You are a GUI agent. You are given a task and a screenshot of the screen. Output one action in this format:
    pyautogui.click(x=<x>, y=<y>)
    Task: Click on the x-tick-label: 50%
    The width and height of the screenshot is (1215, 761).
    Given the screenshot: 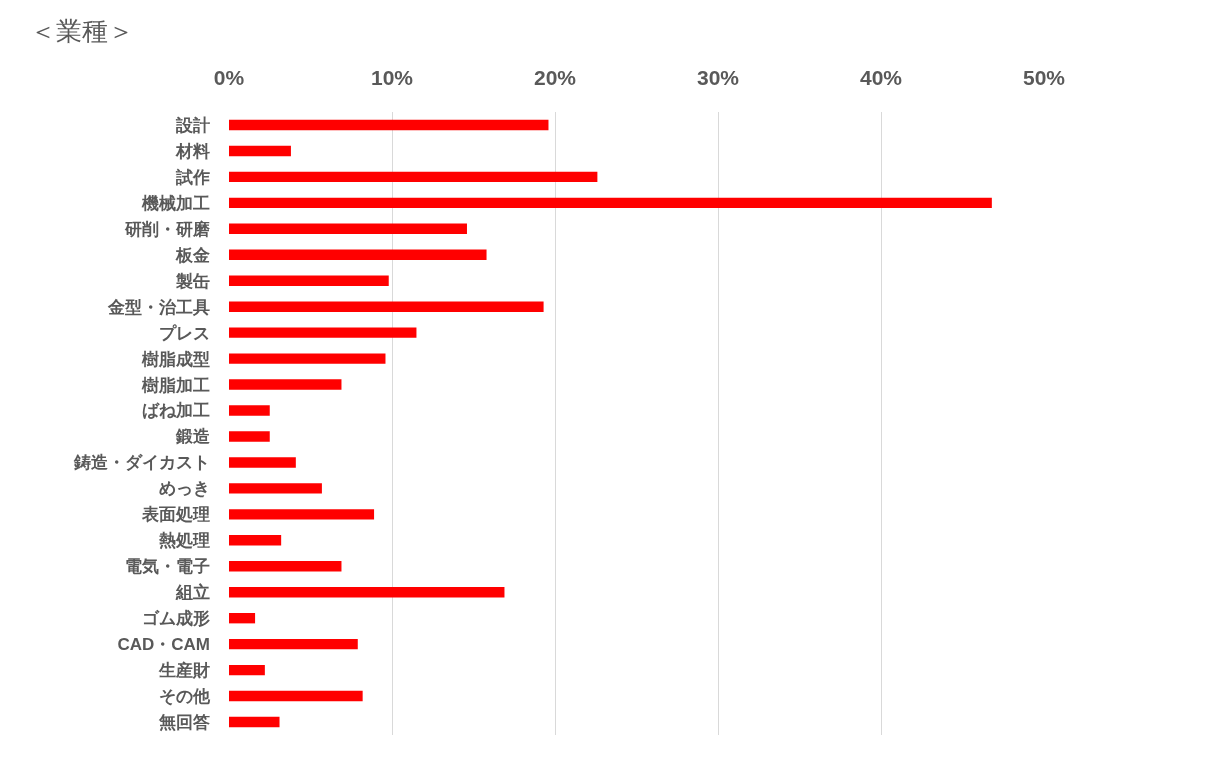 What is the action you would take?
    pyautogui.click(x=1044, y=77)
    